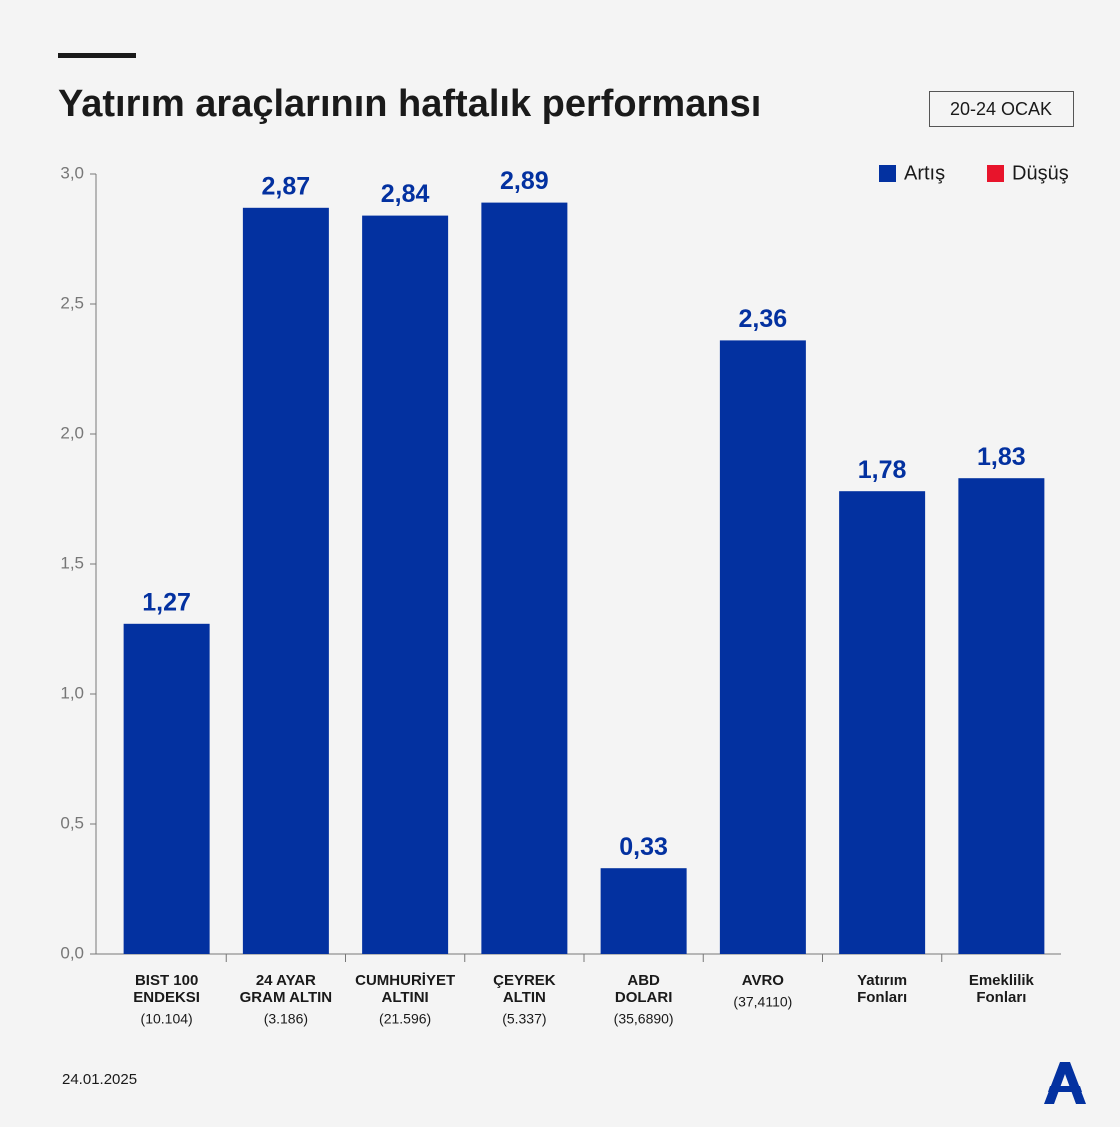  I want to click on y-tick-label: 1,0, so click(72, 692).